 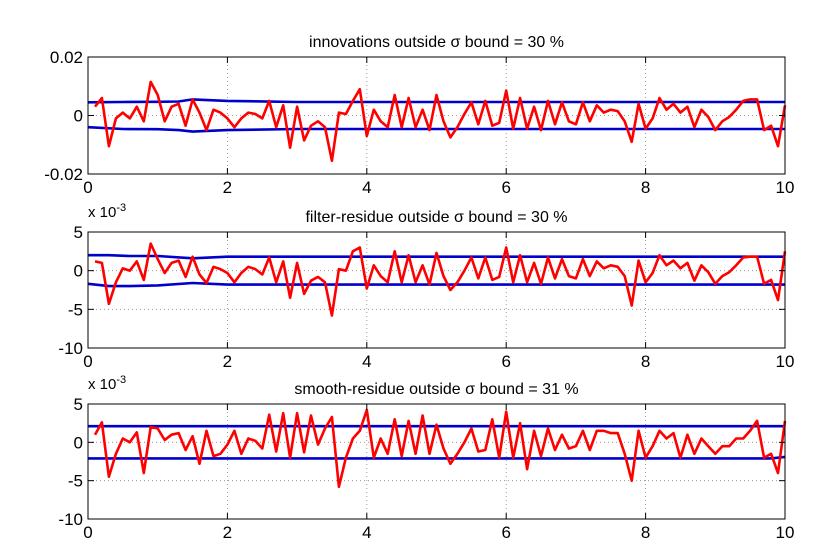 What do you see at coordinates (436, 42) in the screenshot?
I see `subplot-title: innovations outside σ bound = 30 %` at bounding box center [436, 42].